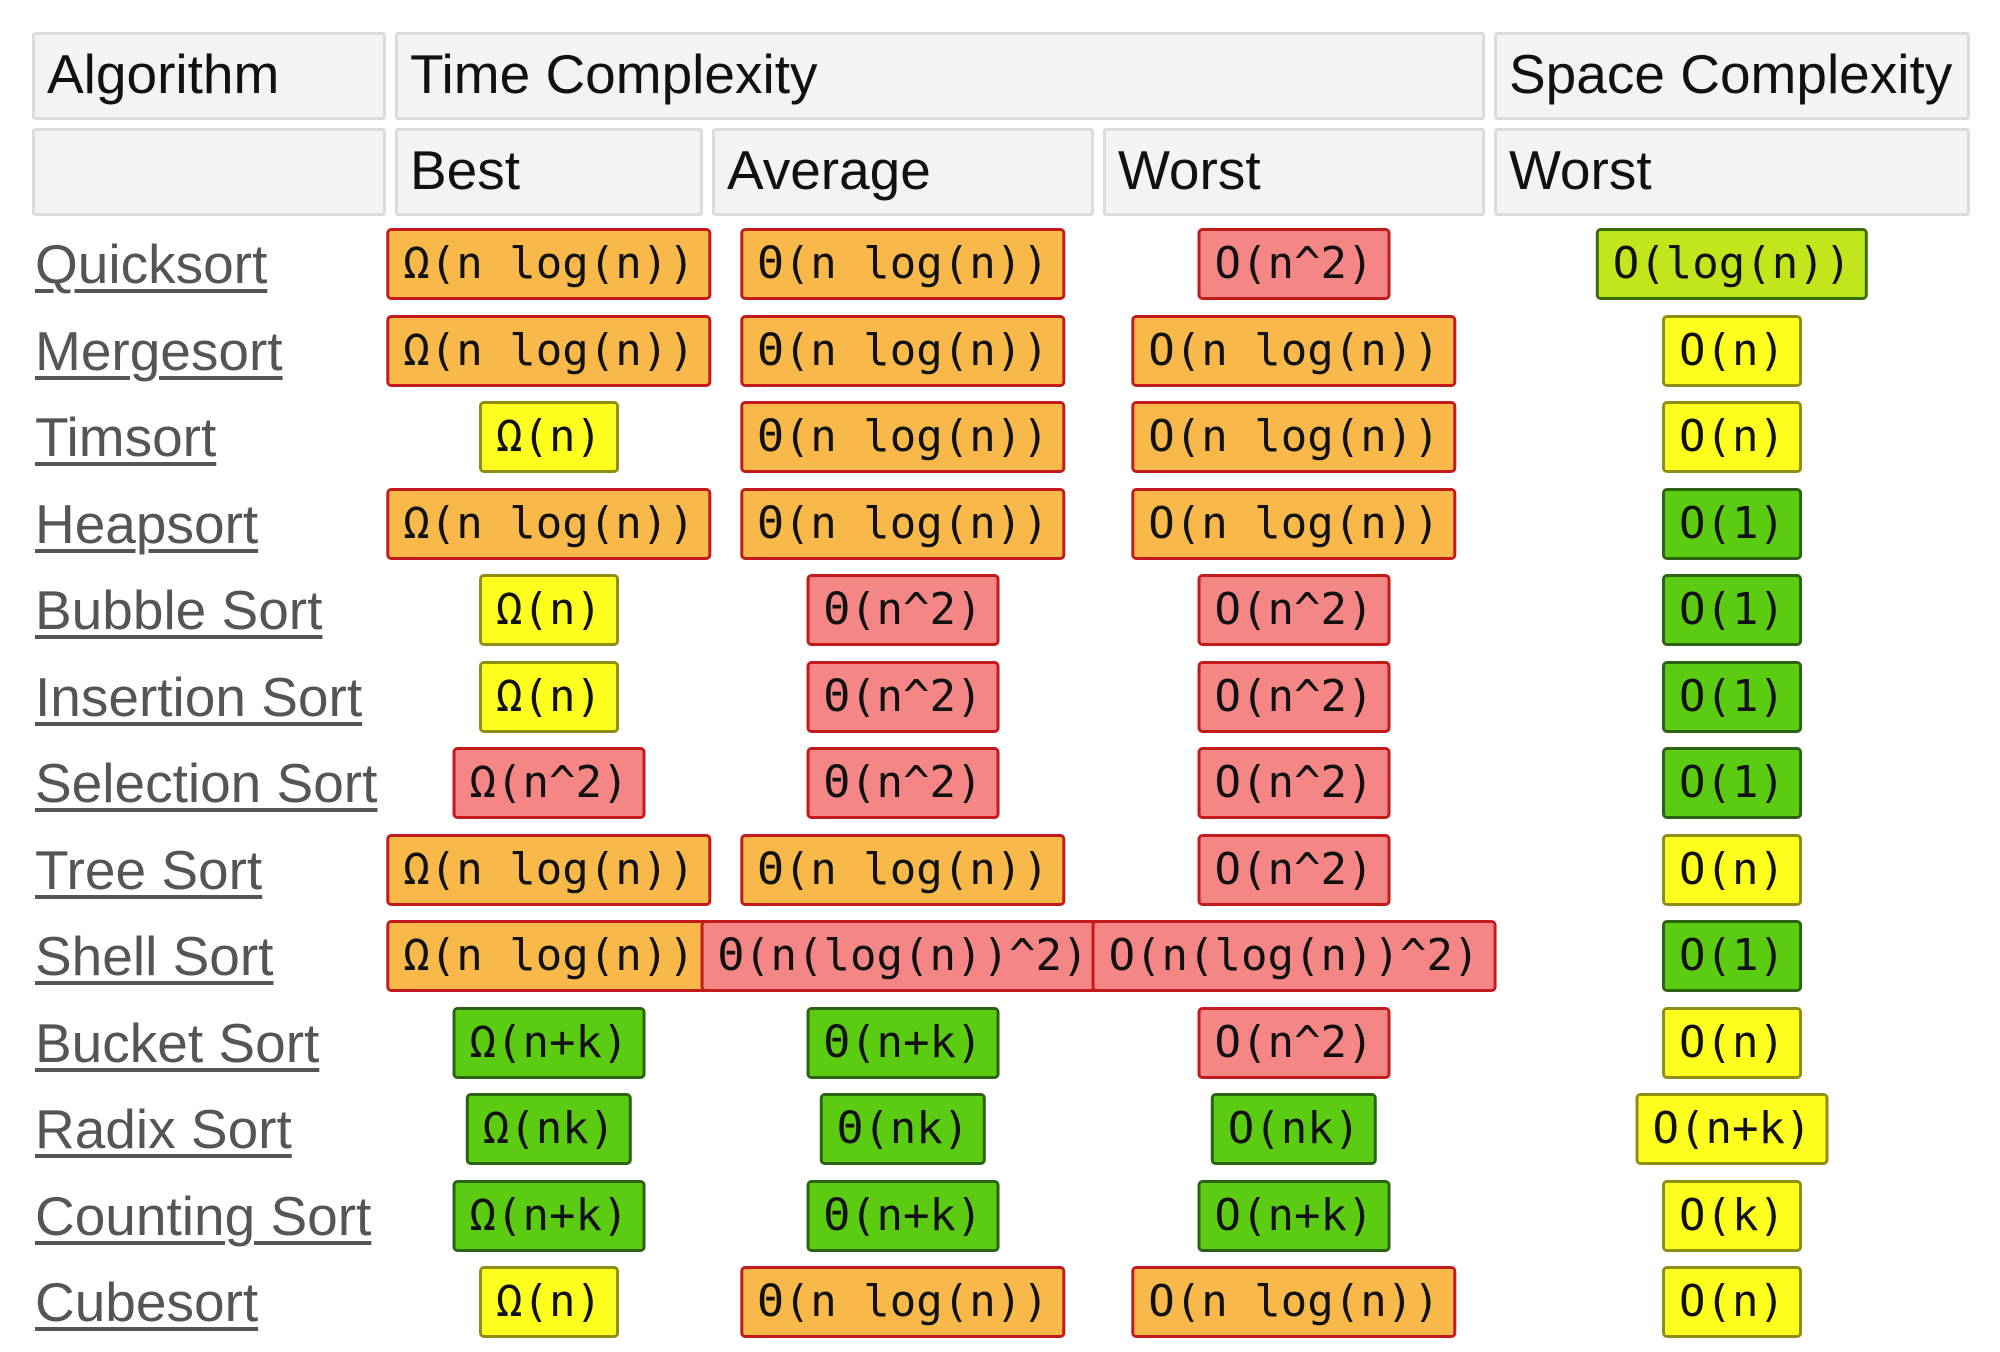 Image resolution: width=2000 pixels, height=1352 pixels. Describe the element at coordinates (1294, 172) in the screenshot. I see `header-worst: Worst` at that location.